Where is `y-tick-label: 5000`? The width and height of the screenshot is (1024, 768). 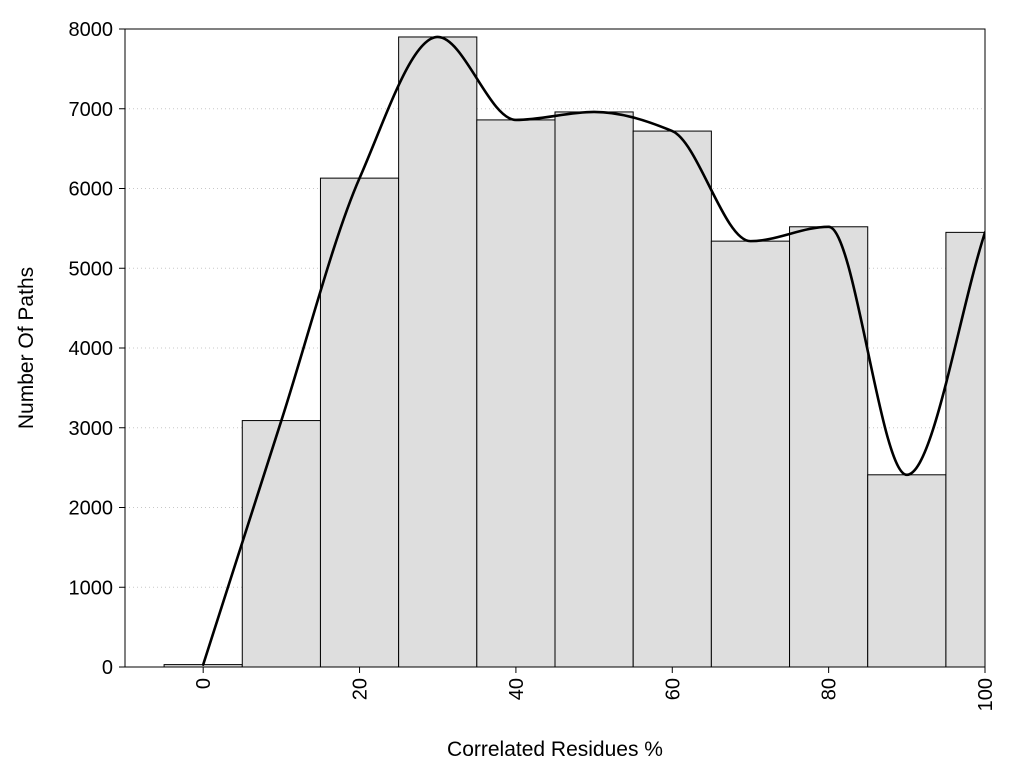 y-tick-label: 5000 is located at coordinates (91, 269).